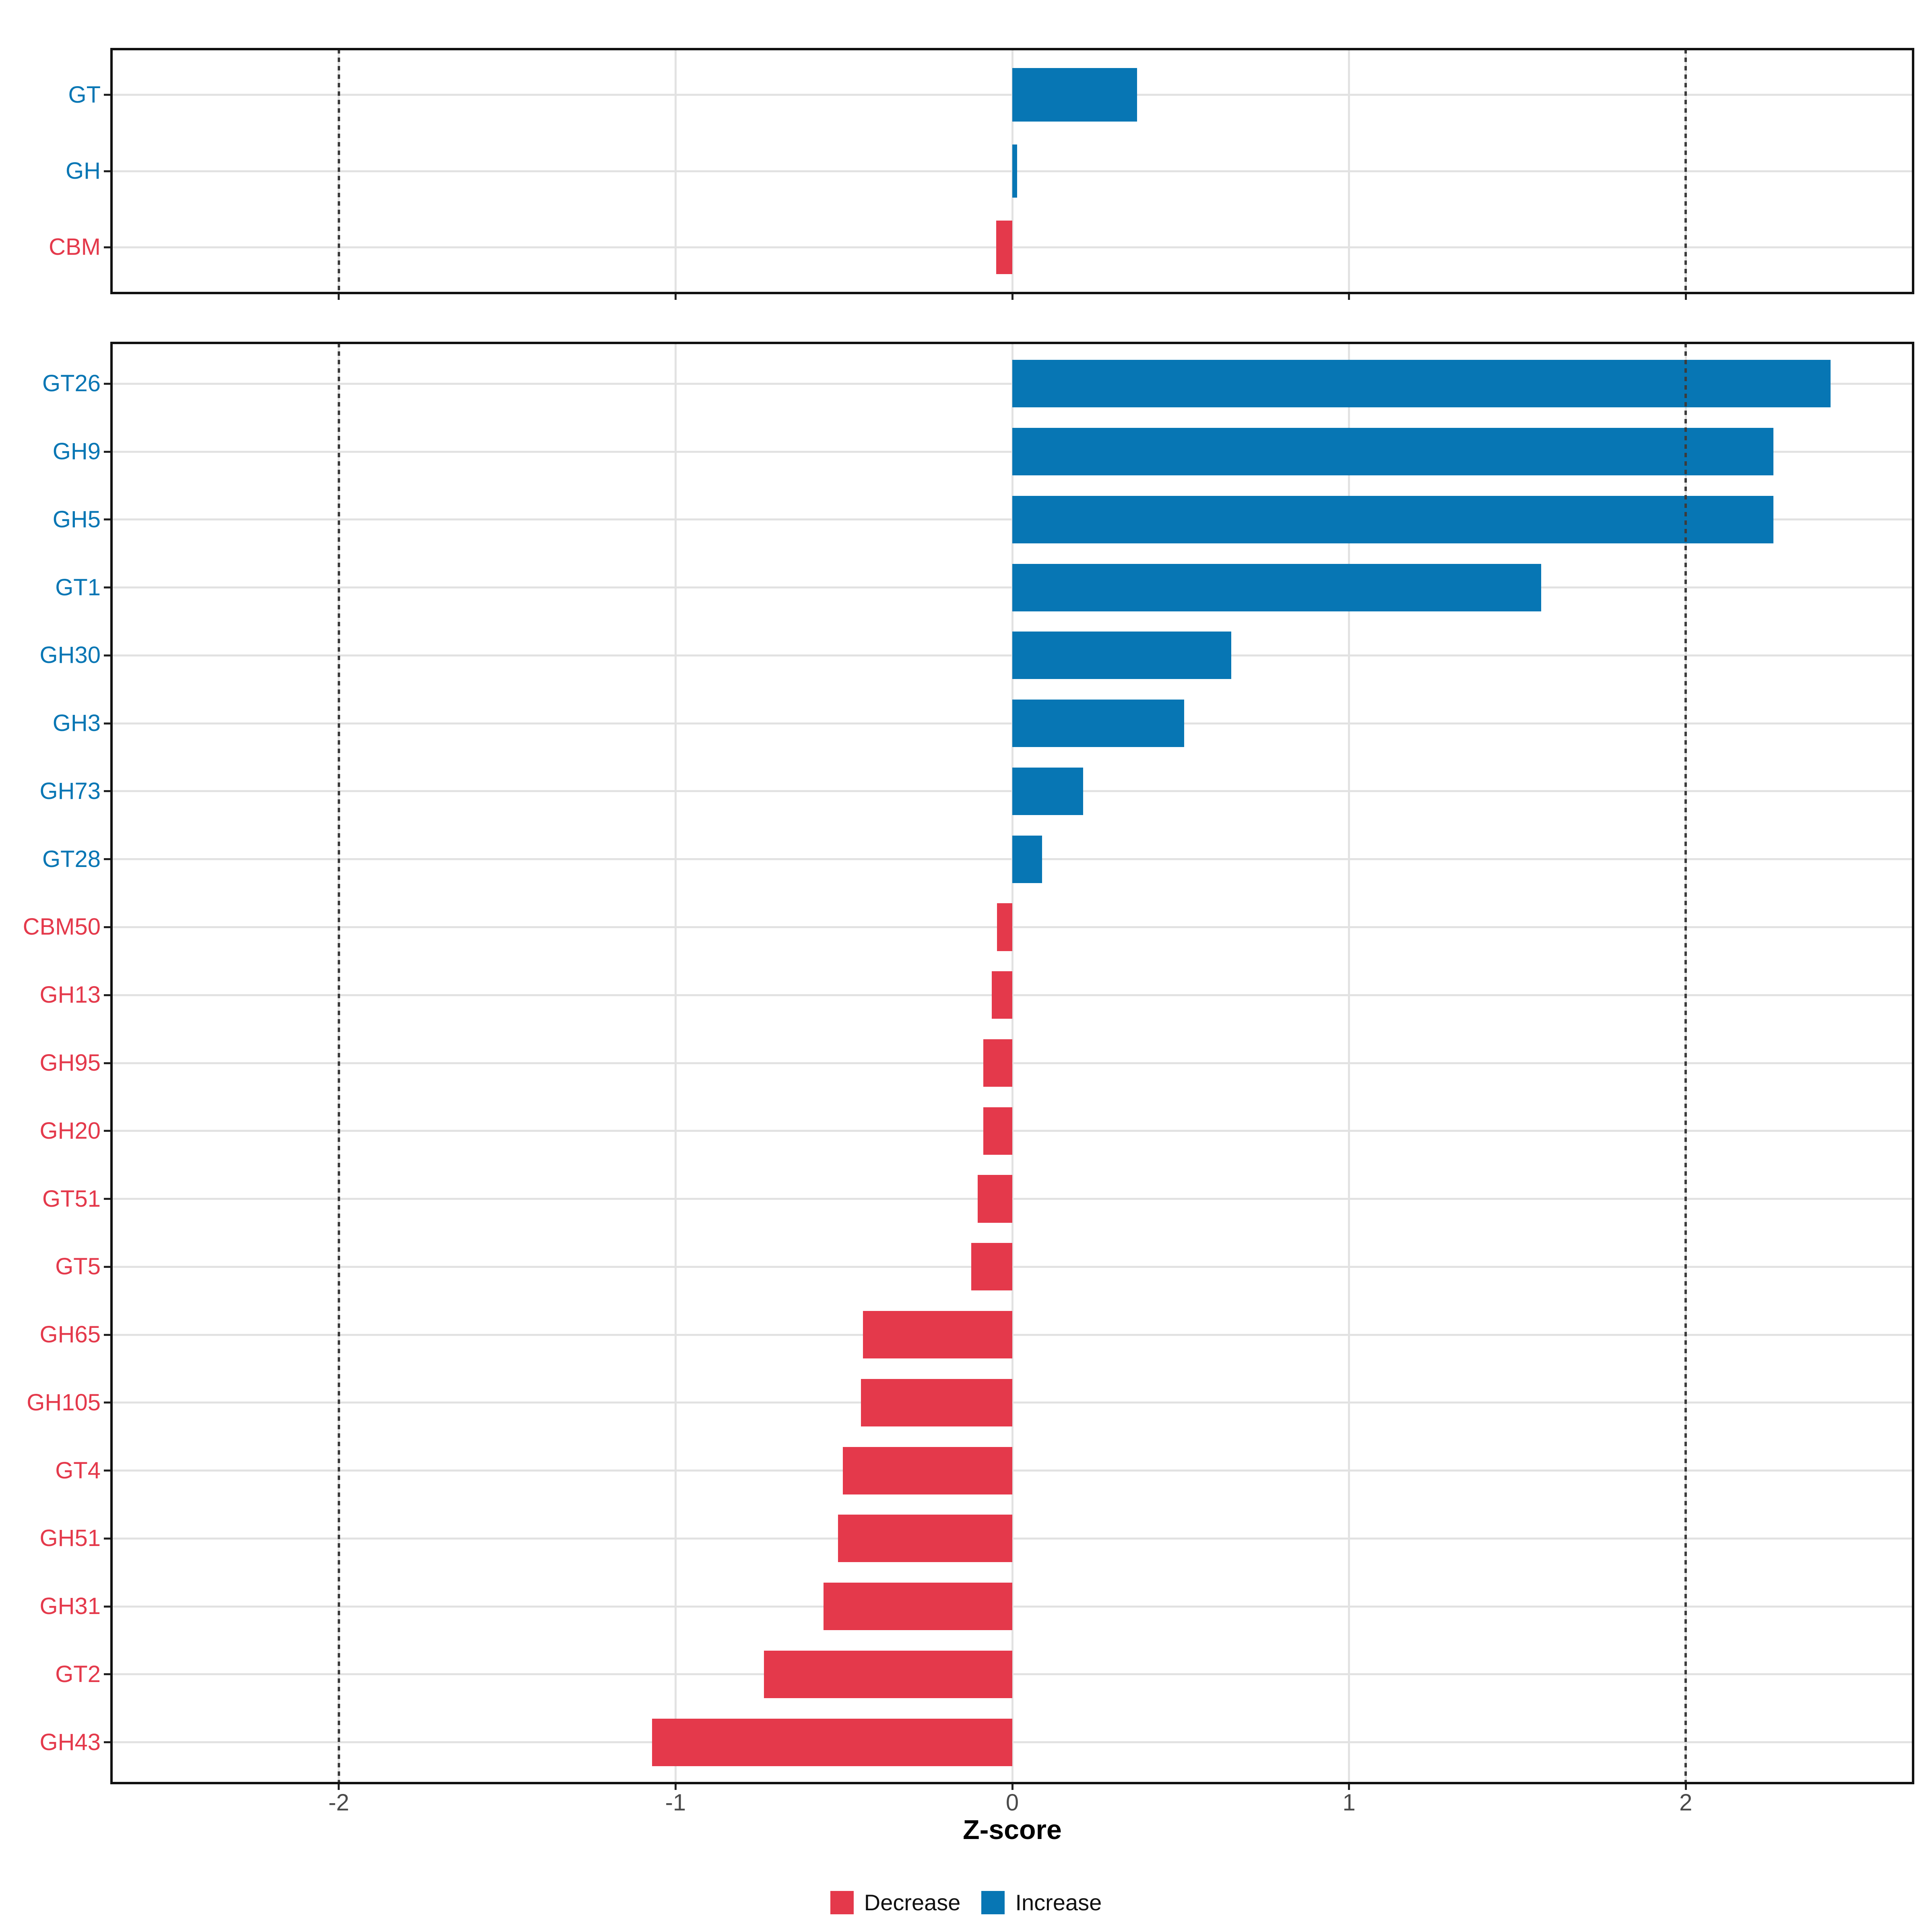  I want to click on bar-GH51, so click(925, 1539).